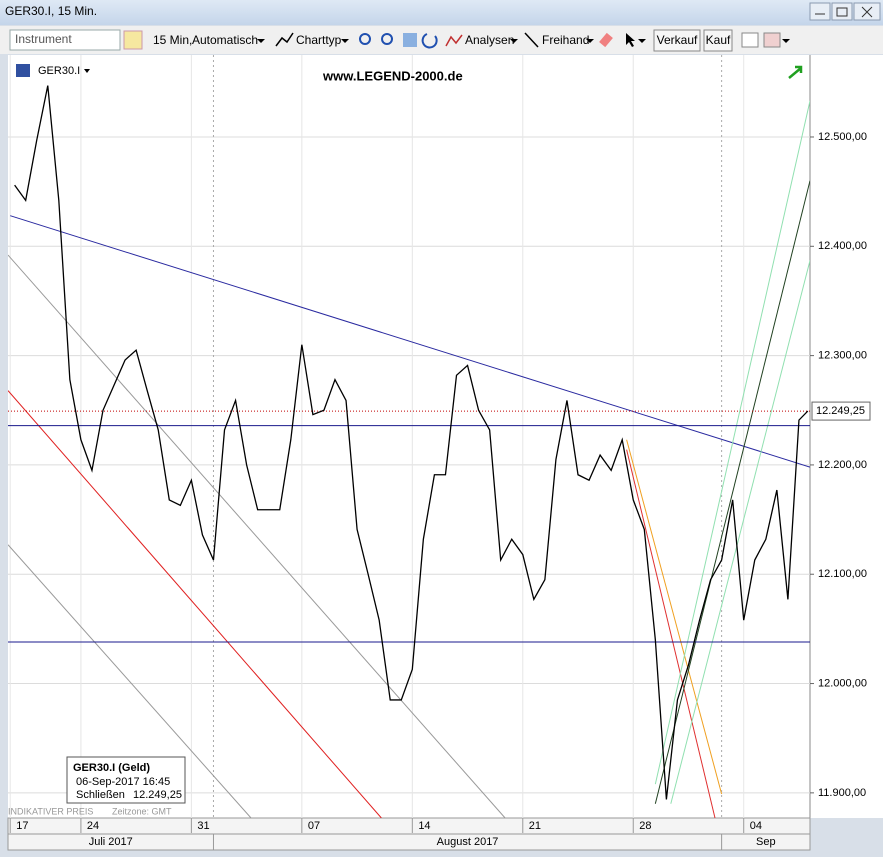 The width and height of the screenshot is (883, 857). I want to click on cursor-icon, so click(630, 40).